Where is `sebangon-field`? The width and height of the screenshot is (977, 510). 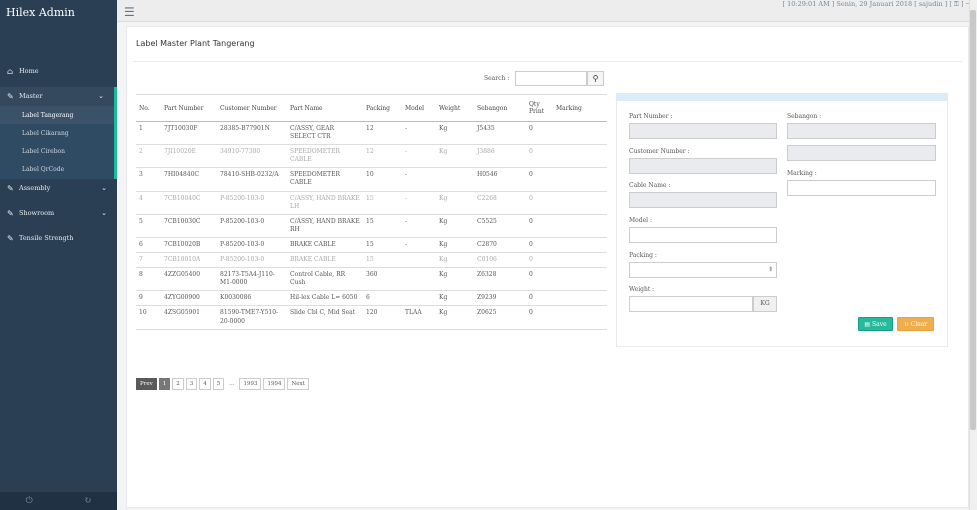
sebangon-field is located at coordinates (861, 131).